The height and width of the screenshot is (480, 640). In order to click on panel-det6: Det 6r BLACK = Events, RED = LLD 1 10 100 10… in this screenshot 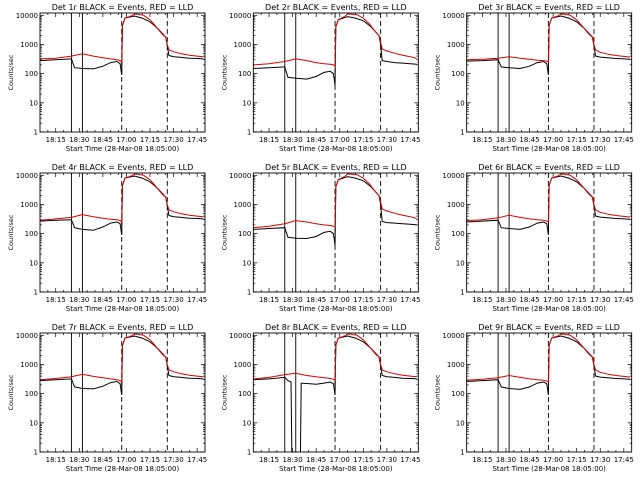, I will do `click(534, 238)`.